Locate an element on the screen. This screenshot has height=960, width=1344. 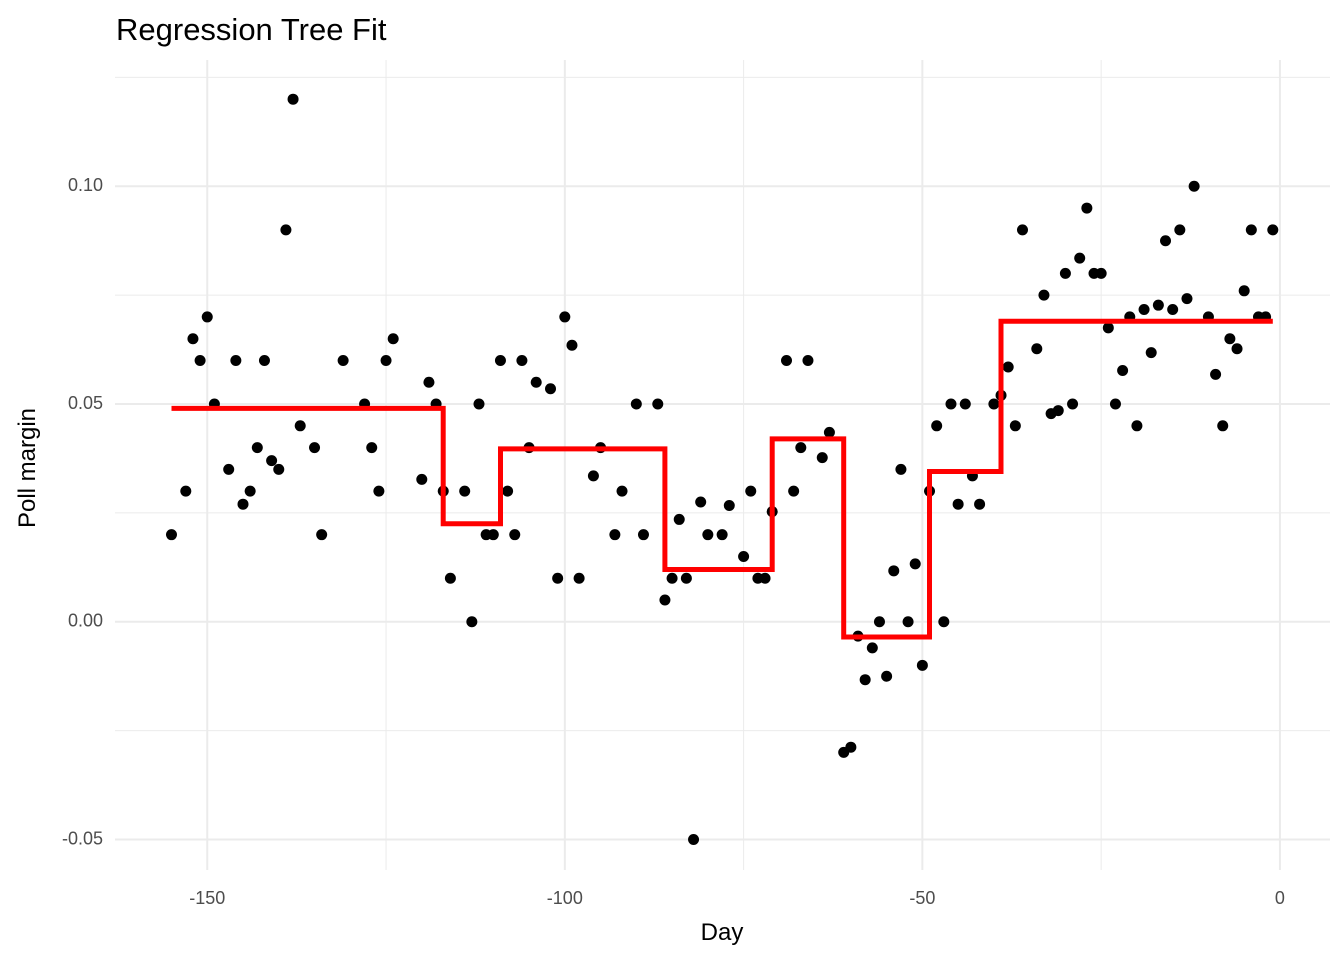
x-tick-label: 0 is located at coordinates (1280, 898).